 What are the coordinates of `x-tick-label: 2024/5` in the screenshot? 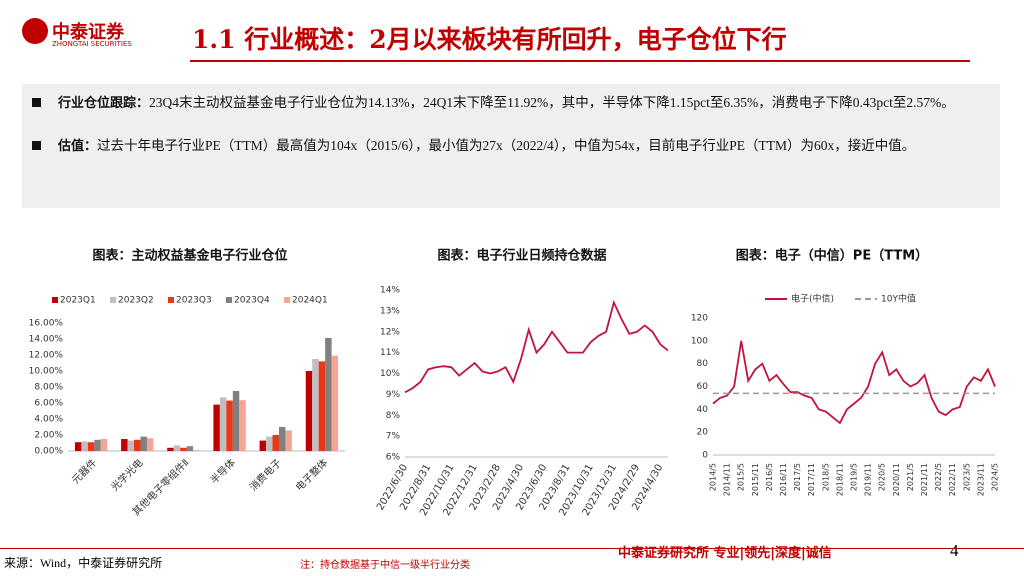 It's located at (995, 477).